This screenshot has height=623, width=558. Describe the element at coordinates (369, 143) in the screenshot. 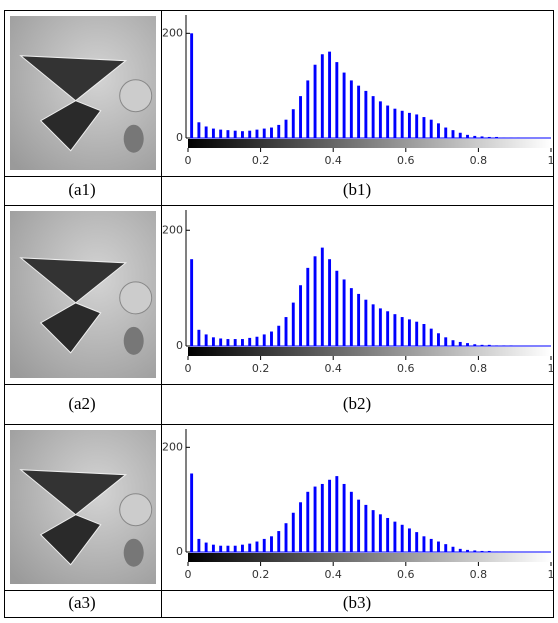

I see `intensity-colorbar` at that location.